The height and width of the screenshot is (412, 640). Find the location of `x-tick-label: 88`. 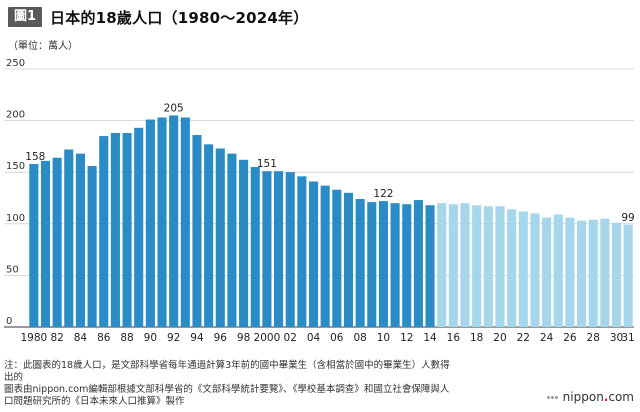

x-tick-label: 88 is located at coordinates (126, 338).